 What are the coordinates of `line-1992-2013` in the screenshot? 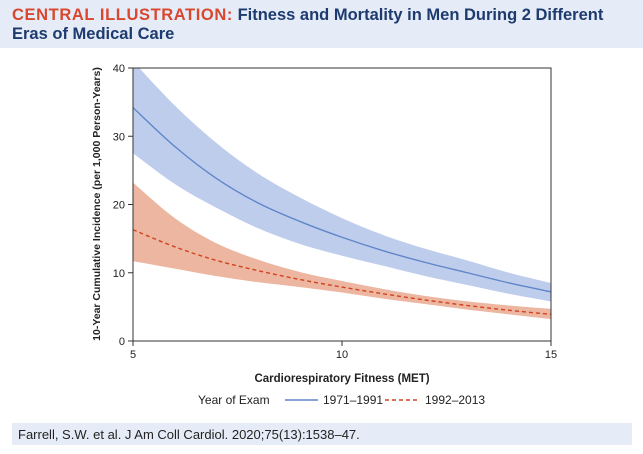 It's located at (342, 272).